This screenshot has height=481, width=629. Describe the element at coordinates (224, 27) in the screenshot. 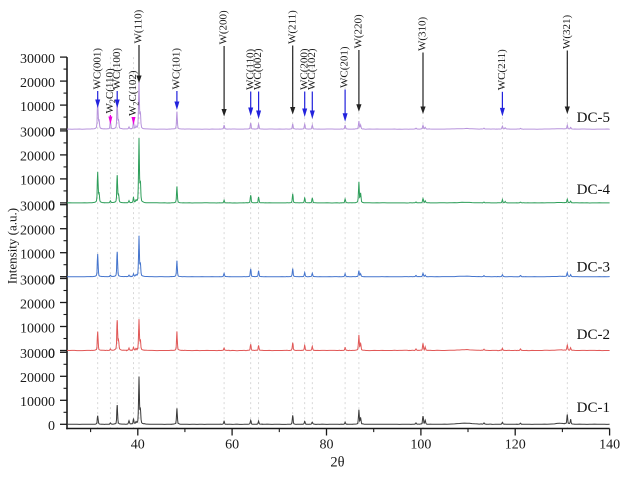

I see `svg-text: W(200)` at that location.